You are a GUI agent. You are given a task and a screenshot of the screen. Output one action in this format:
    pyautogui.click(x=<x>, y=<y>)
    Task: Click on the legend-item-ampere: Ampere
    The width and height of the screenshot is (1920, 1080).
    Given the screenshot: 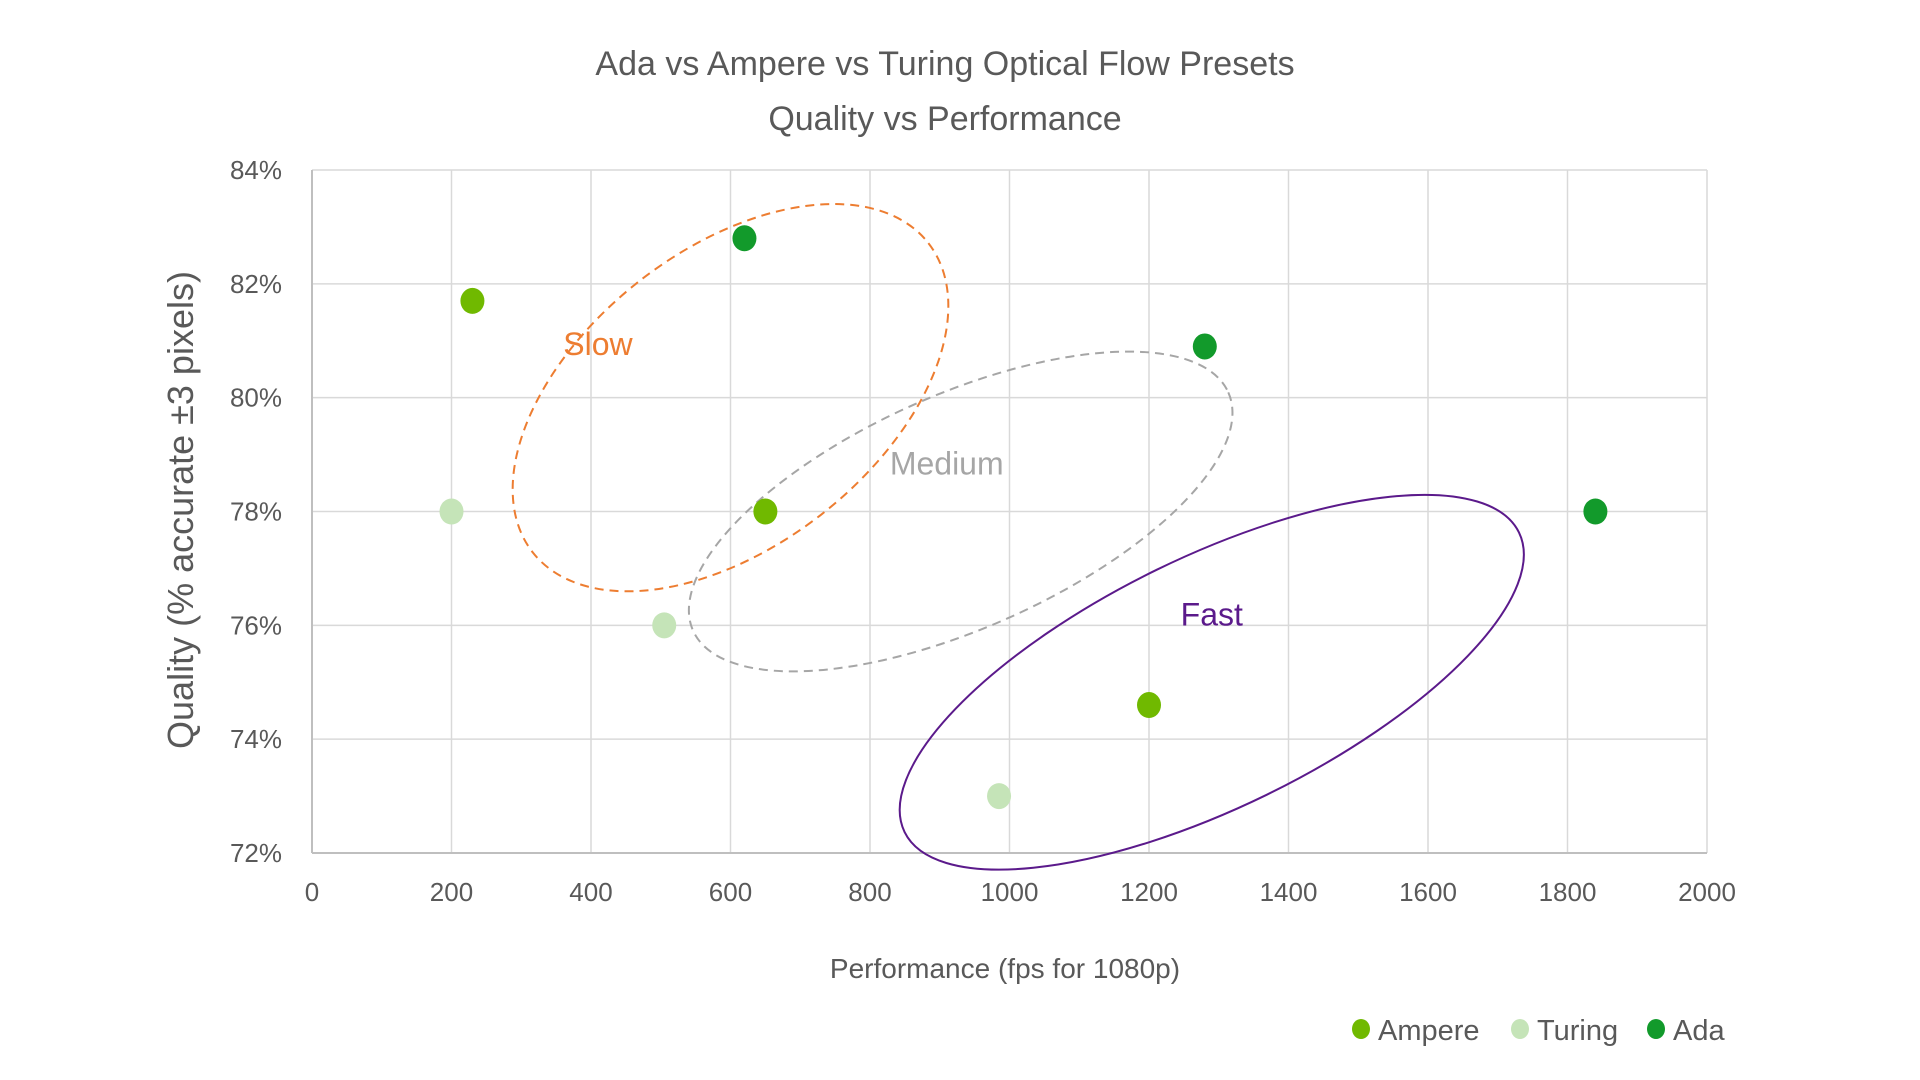 What is the action you would take?
    pyautogui.click(x=1416, y=1031)
    